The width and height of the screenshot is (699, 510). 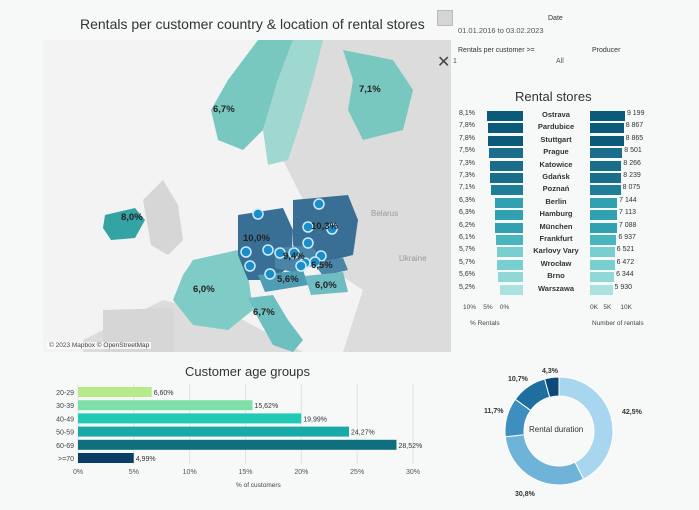 What do you see at coordinates (488, 307) in the screenshot?
I see `tick-label: 5%` at bounding box center [488, 307].